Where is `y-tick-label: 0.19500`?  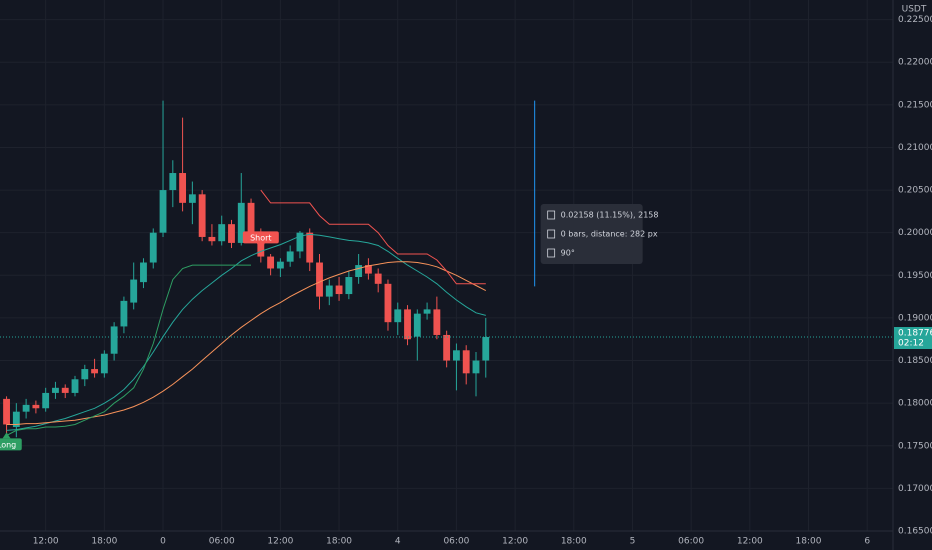 y-tick-label: 0.19500 is located at coordinates (915, 276).